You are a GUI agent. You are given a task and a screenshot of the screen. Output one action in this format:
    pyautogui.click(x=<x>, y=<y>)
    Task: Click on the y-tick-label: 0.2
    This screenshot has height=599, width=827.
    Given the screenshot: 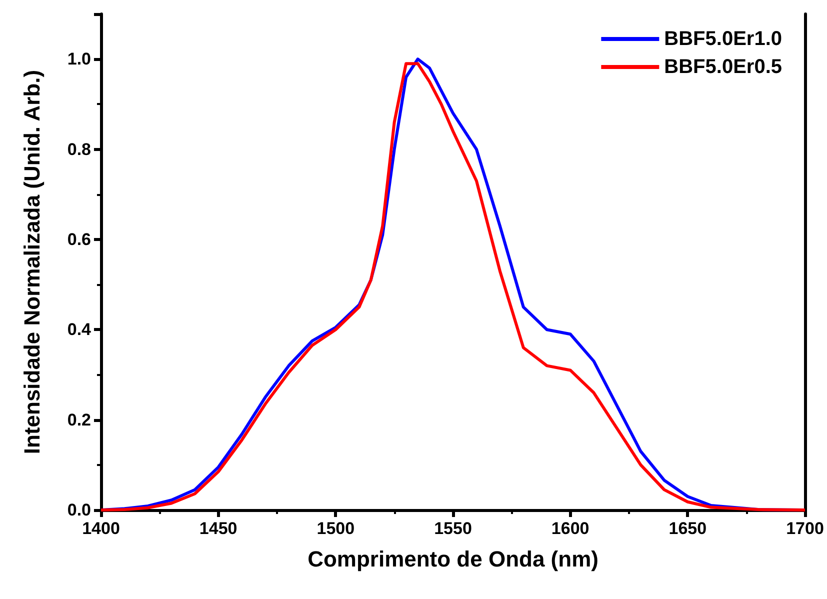 What is the action you would take?
    pyautogui.click(x=79, y=420)
    